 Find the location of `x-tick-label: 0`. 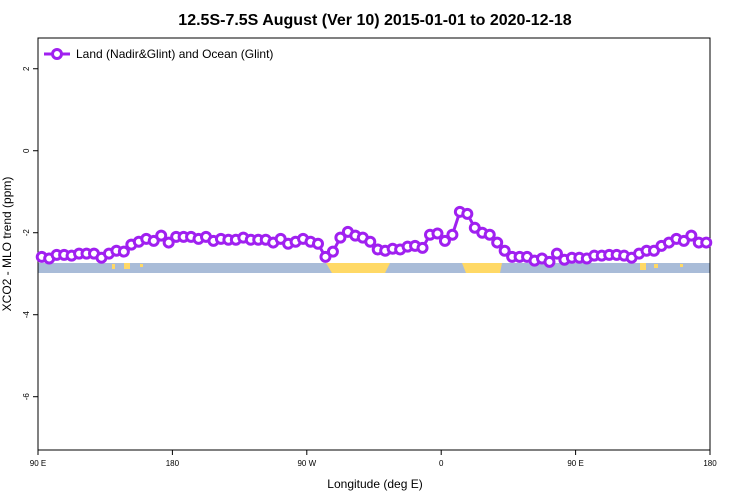

x-tick-label: 0 is located at coordinates (441, 463).